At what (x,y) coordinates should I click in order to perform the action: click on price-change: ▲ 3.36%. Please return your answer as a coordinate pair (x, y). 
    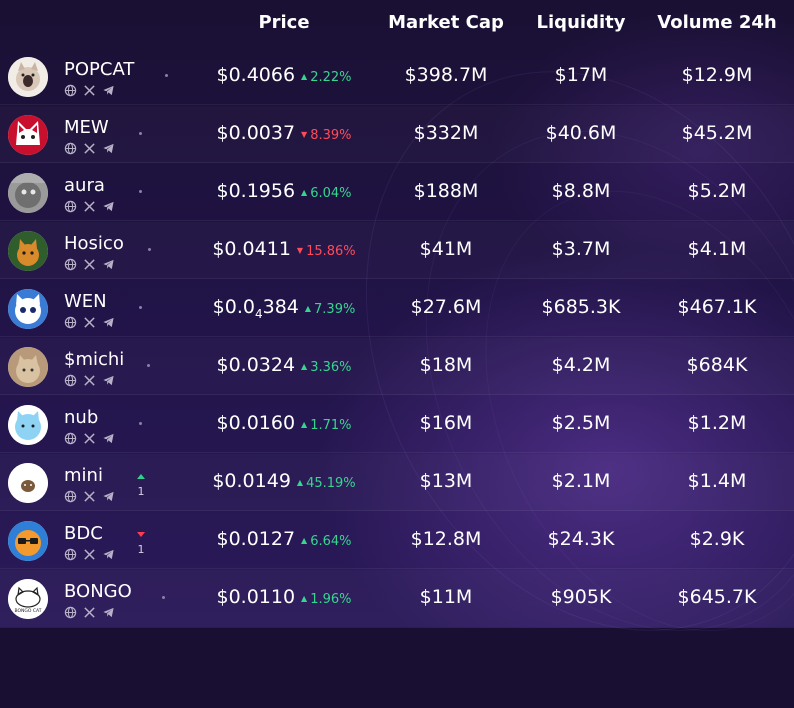
    Looking at the image, I should click on (326, 367).